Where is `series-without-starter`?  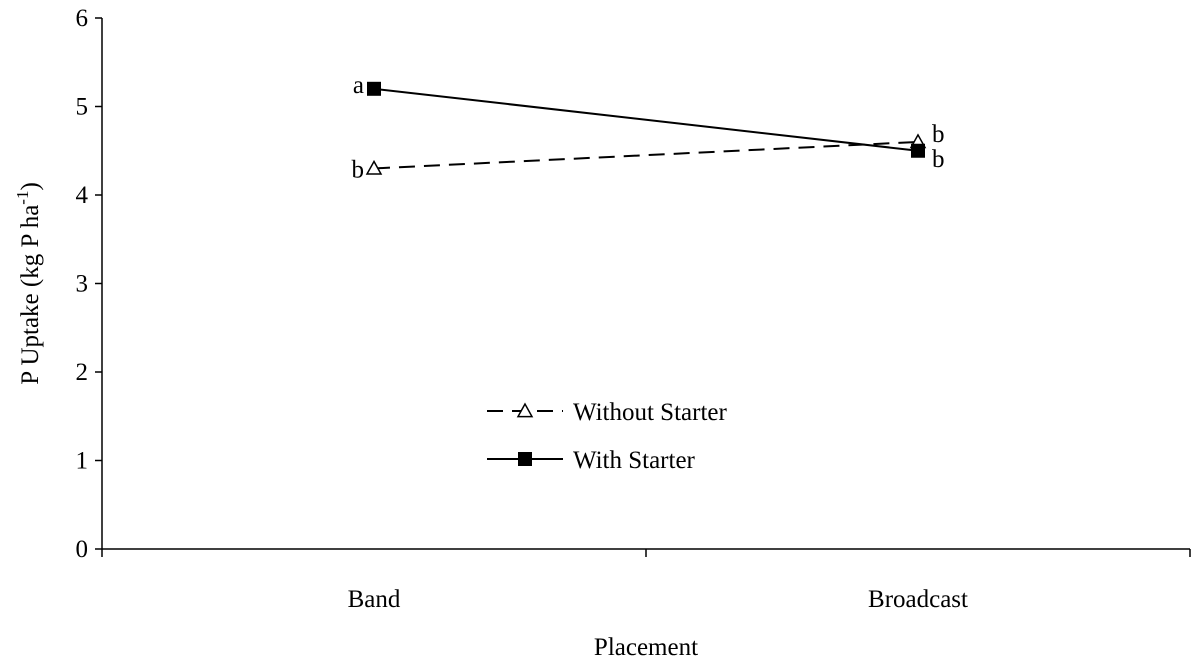 series-without-starter is located at coordinates (646, 154).